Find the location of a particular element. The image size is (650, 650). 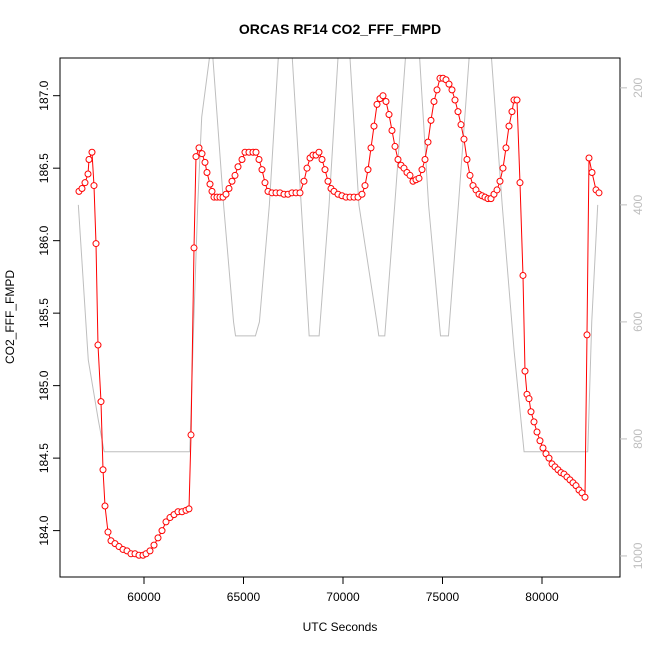

y-tick-label: 184.5 is located at coordinates (44, 458).